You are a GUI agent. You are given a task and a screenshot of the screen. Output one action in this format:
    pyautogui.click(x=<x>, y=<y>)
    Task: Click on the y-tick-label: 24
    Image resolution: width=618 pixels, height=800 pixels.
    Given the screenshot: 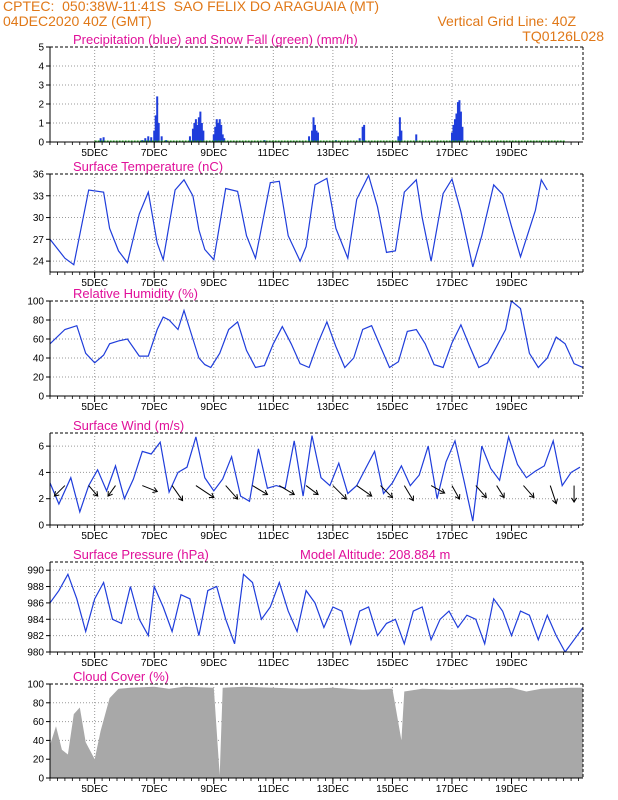 What is the action you would take?
    pyautogui.click(x=39, y=262)
    